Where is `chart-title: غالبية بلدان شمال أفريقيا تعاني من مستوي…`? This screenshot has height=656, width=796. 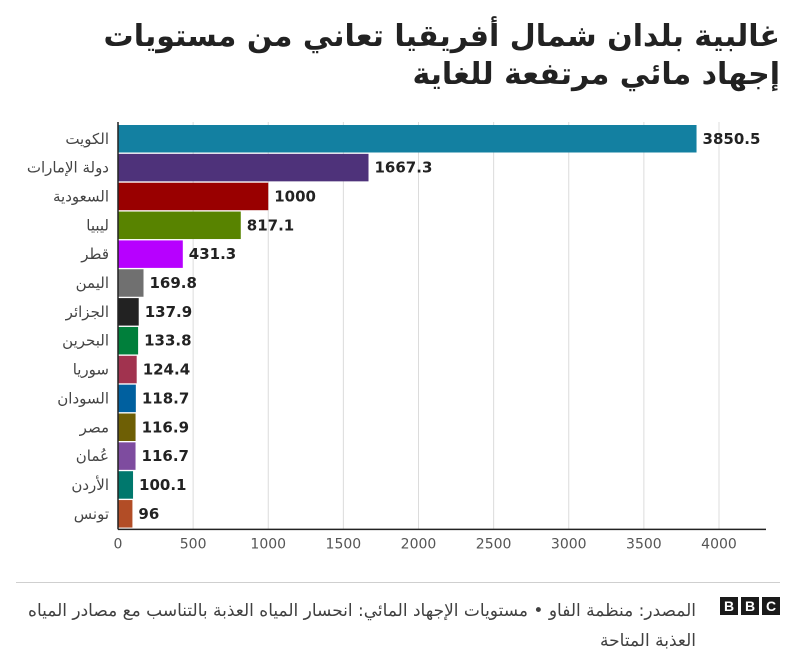 chart-title: غالبية بلدان شمال أفريقيا تعاني من مستوي… is located at coordinates (441, 55).